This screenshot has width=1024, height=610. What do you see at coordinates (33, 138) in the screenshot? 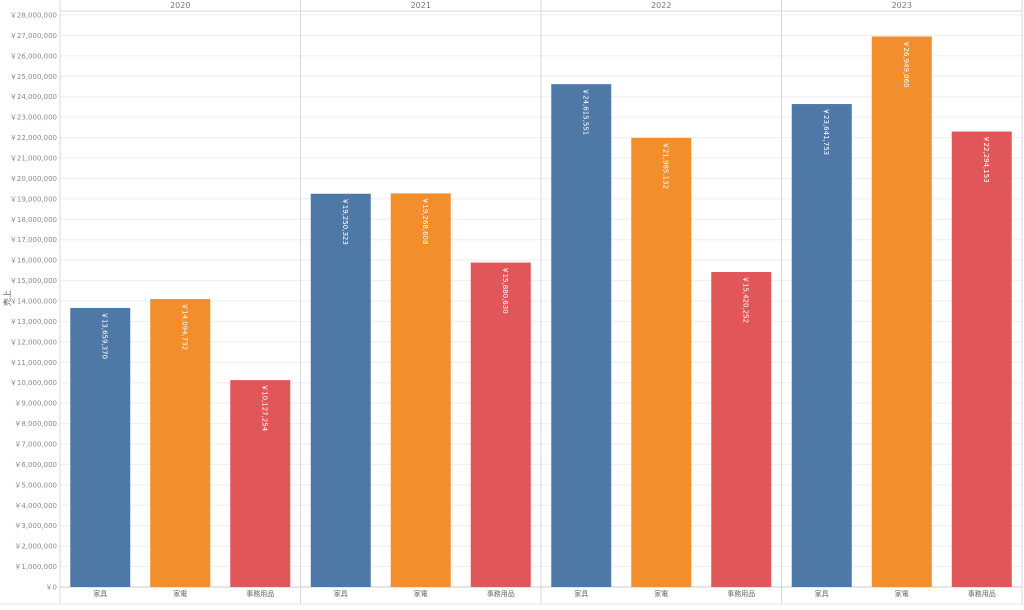
I see `y-tick-label: ￥22,000,000` at bounding box center [33, 138].